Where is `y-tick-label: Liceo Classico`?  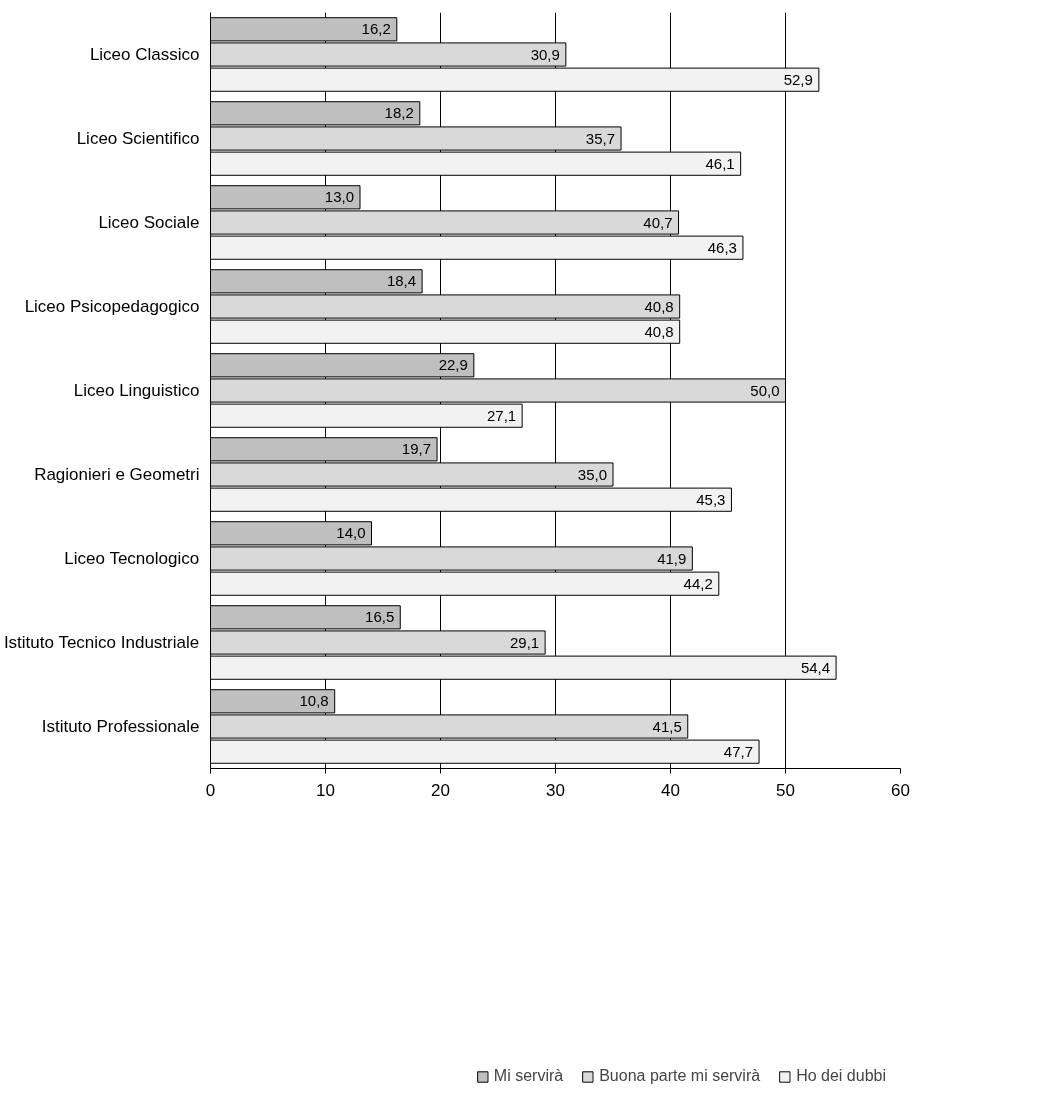 y-tick-label: Liceo Classico is located at coordinates (144, 54).